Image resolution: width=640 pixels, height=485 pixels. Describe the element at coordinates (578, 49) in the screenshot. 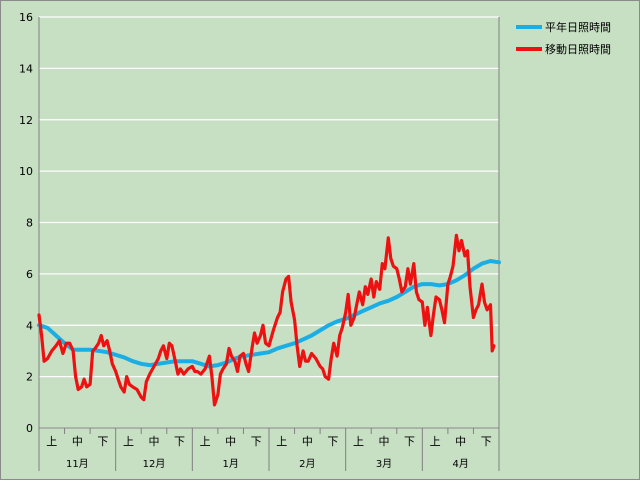

I see `legend-label: 移動日照時間` at that location.